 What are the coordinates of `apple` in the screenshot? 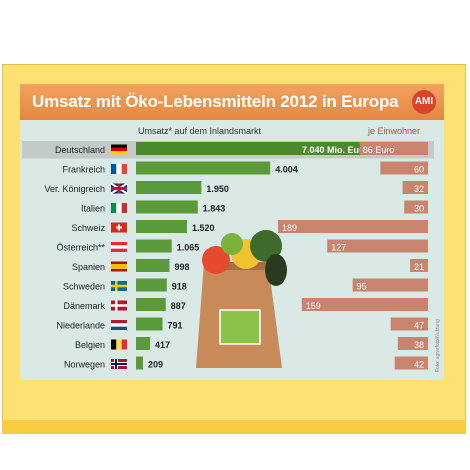 It's located at (232, 244).